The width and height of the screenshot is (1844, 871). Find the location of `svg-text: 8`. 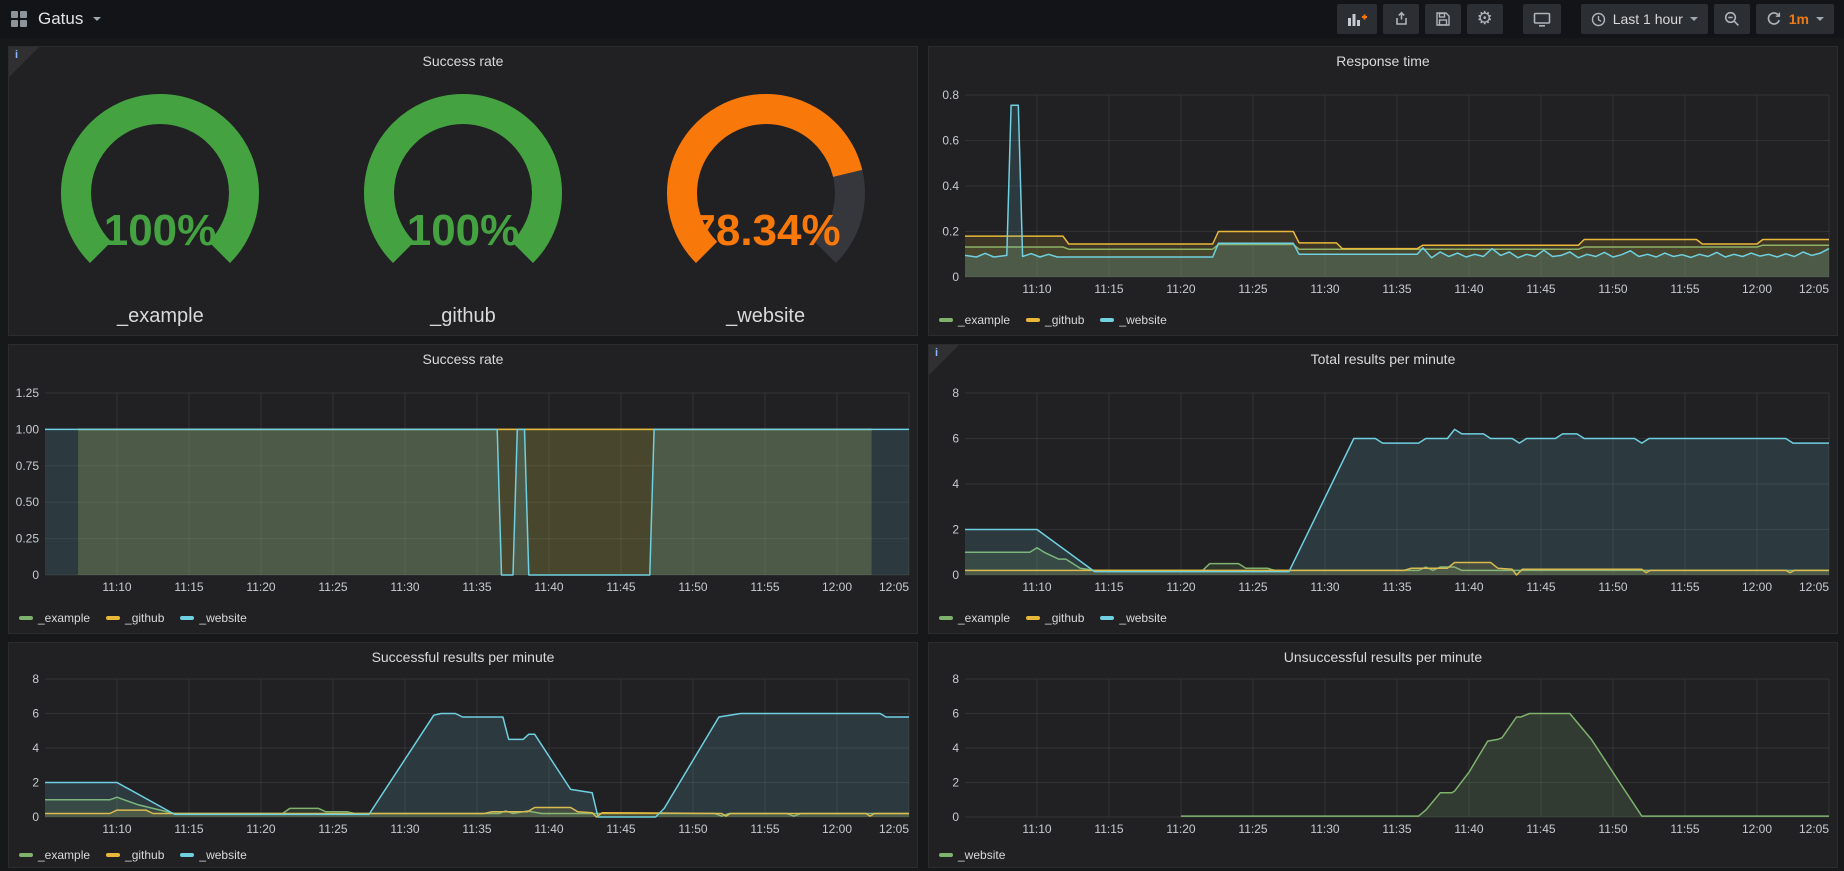

svg-text: 8 is located at coordinates (955, 393).